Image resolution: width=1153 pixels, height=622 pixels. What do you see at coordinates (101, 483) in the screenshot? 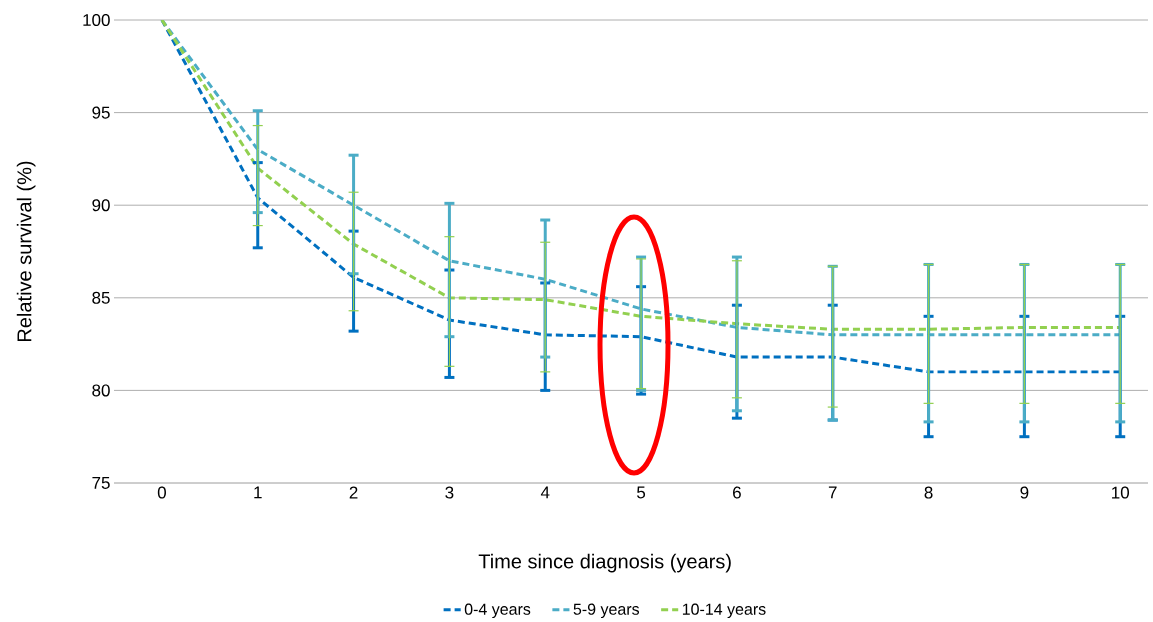
I see `y-tick-label: 75` at bounding box center [101, 483].